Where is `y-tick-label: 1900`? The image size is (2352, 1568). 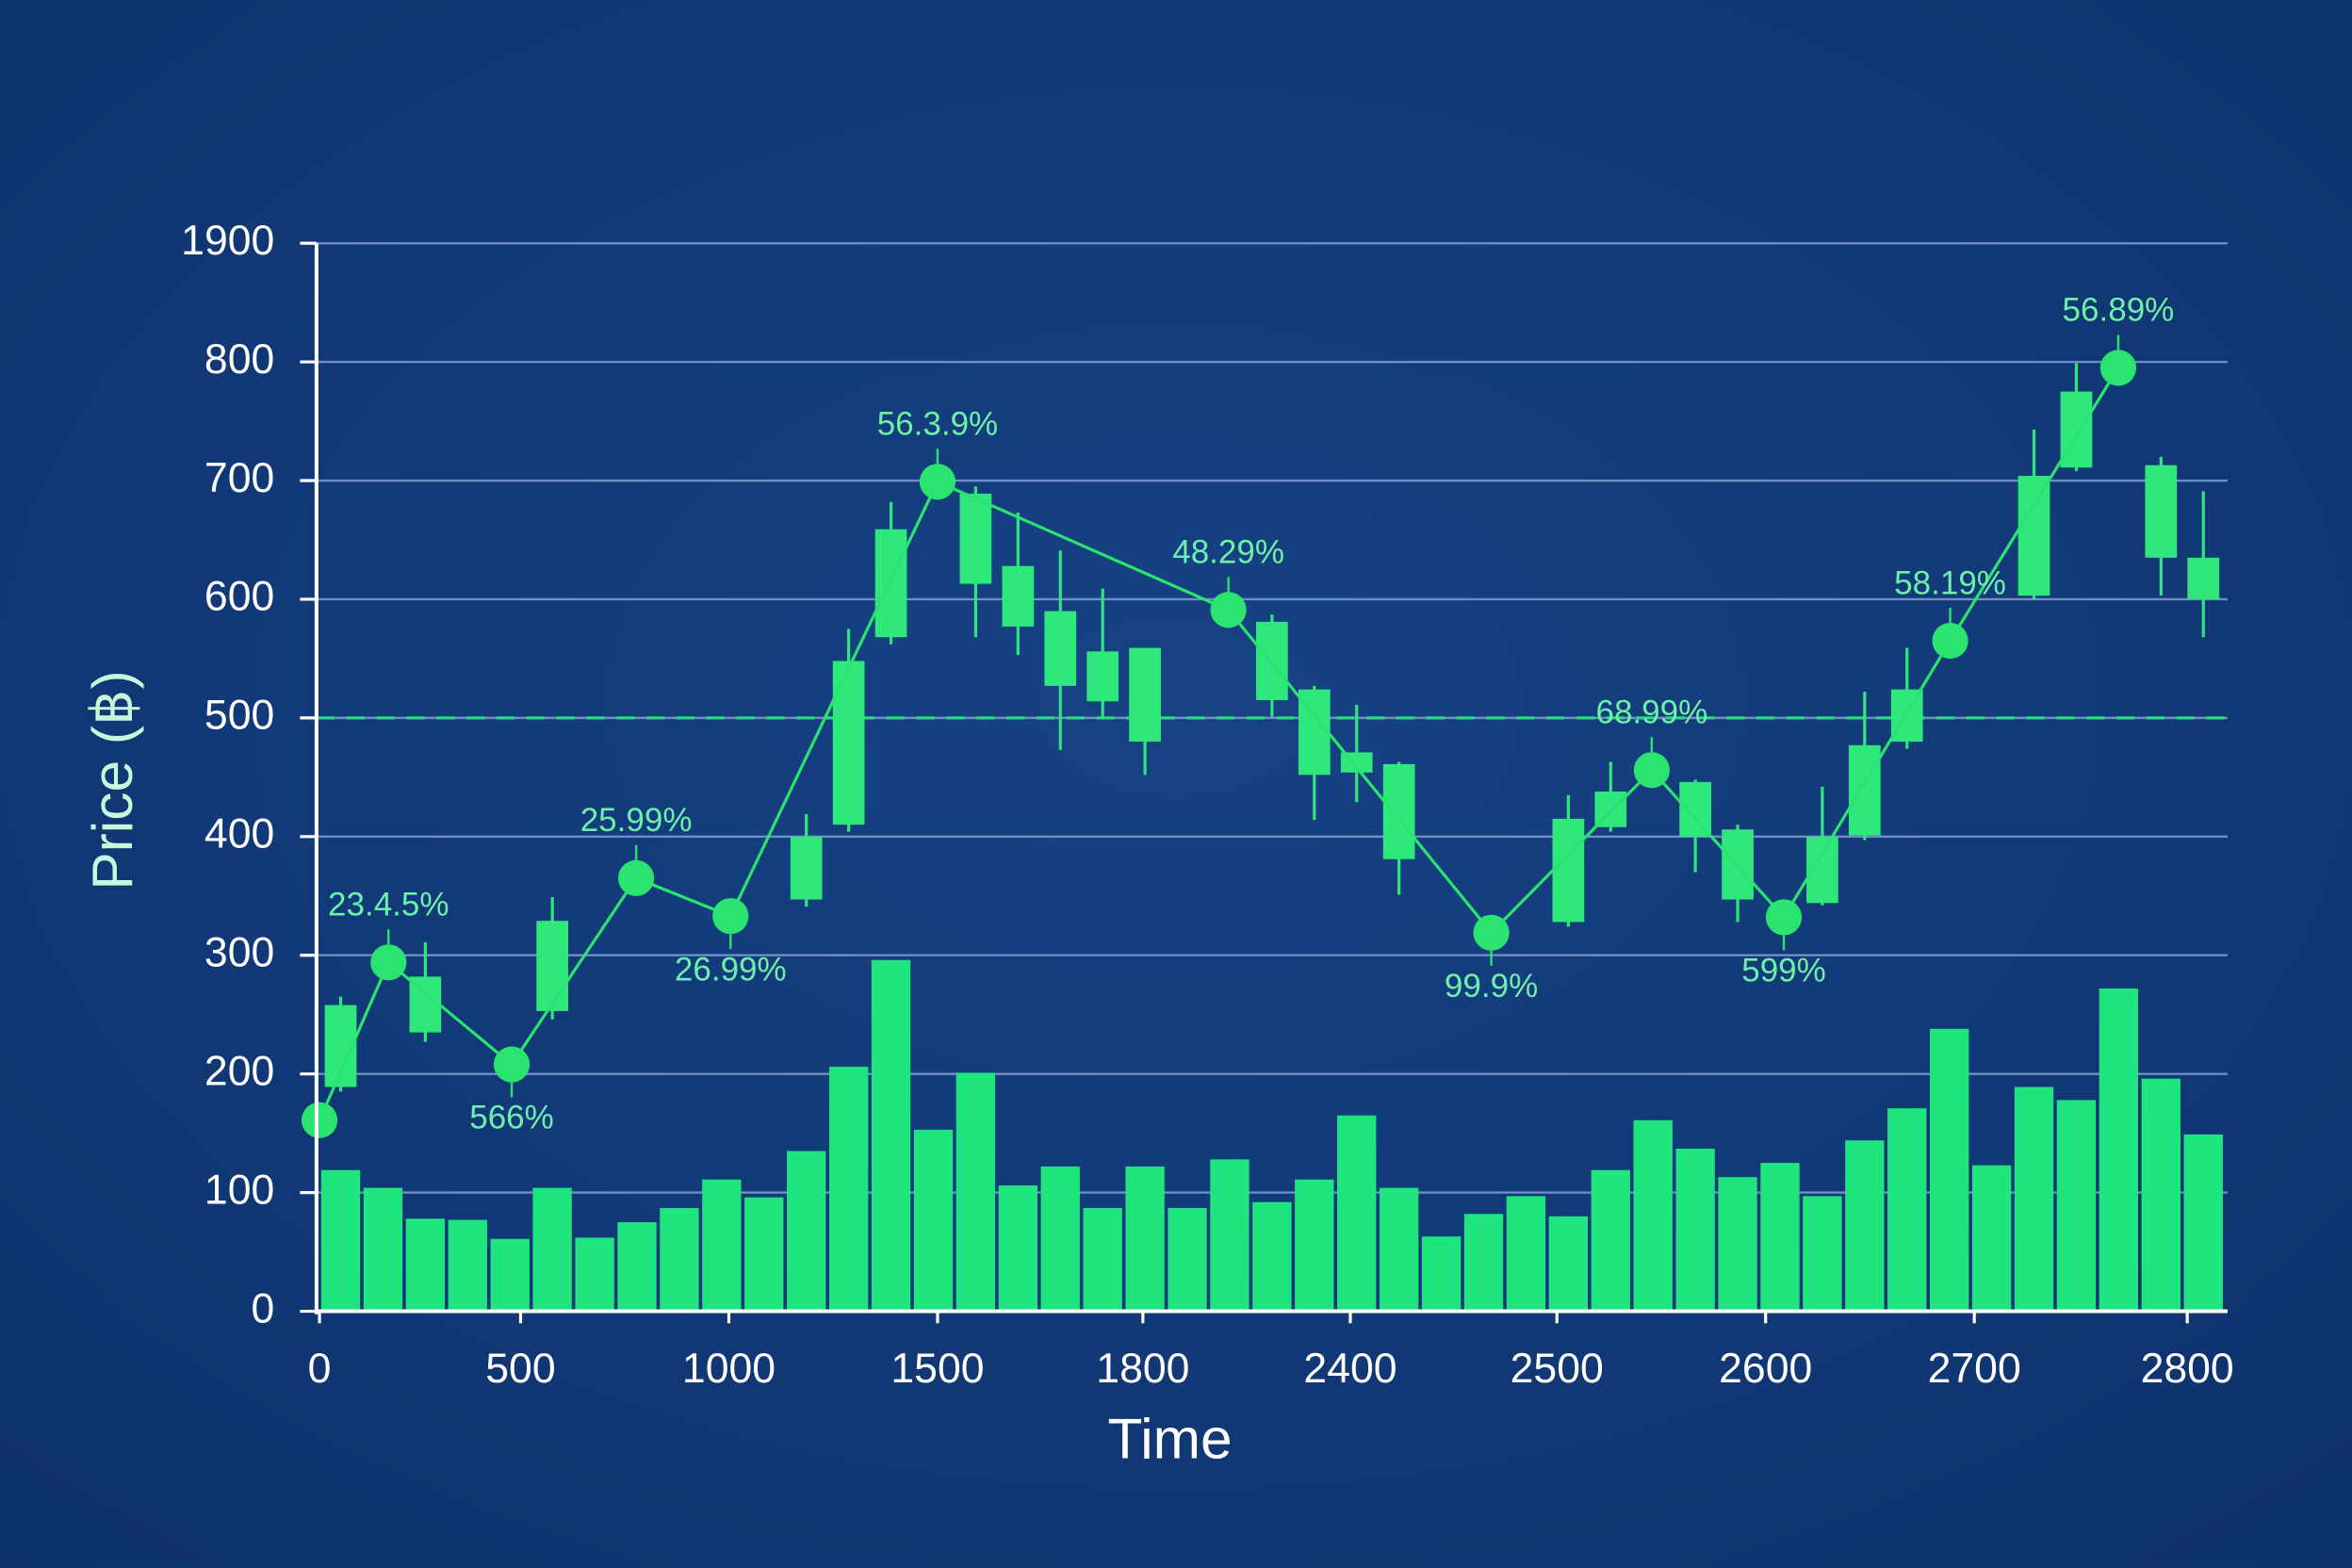
y-tick-label: 1900 is located at coordinates (227, 241).